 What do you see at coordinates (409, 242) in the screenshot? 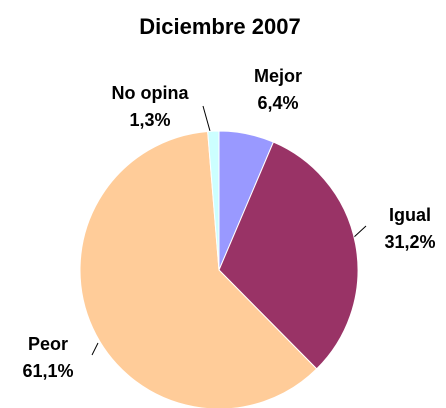
I see `slice-value-label: 31,2%` at bounding box center [409, 242].